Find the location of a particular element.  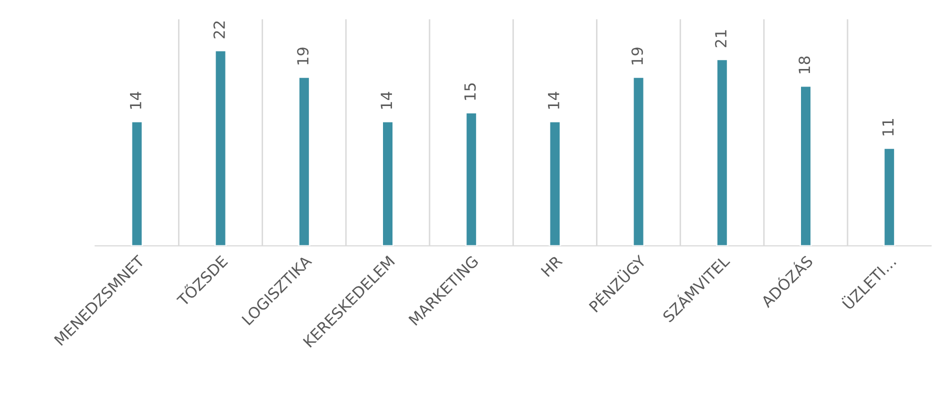

x-tick-label: HR is located at coordinates (551, 265).